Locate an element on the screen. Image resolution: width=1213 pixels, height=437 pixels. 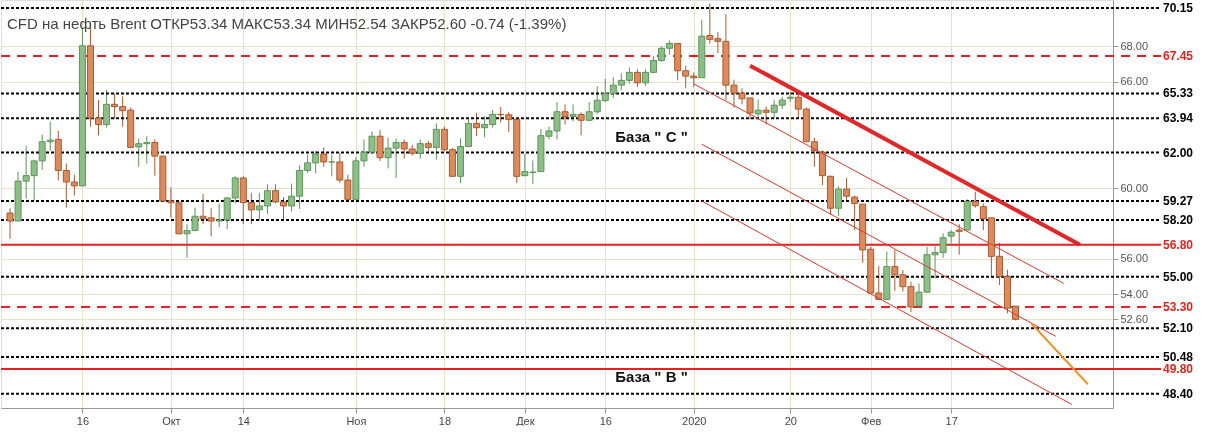
ref-line-label: 67.45 is located at coordinates (1178, 55).